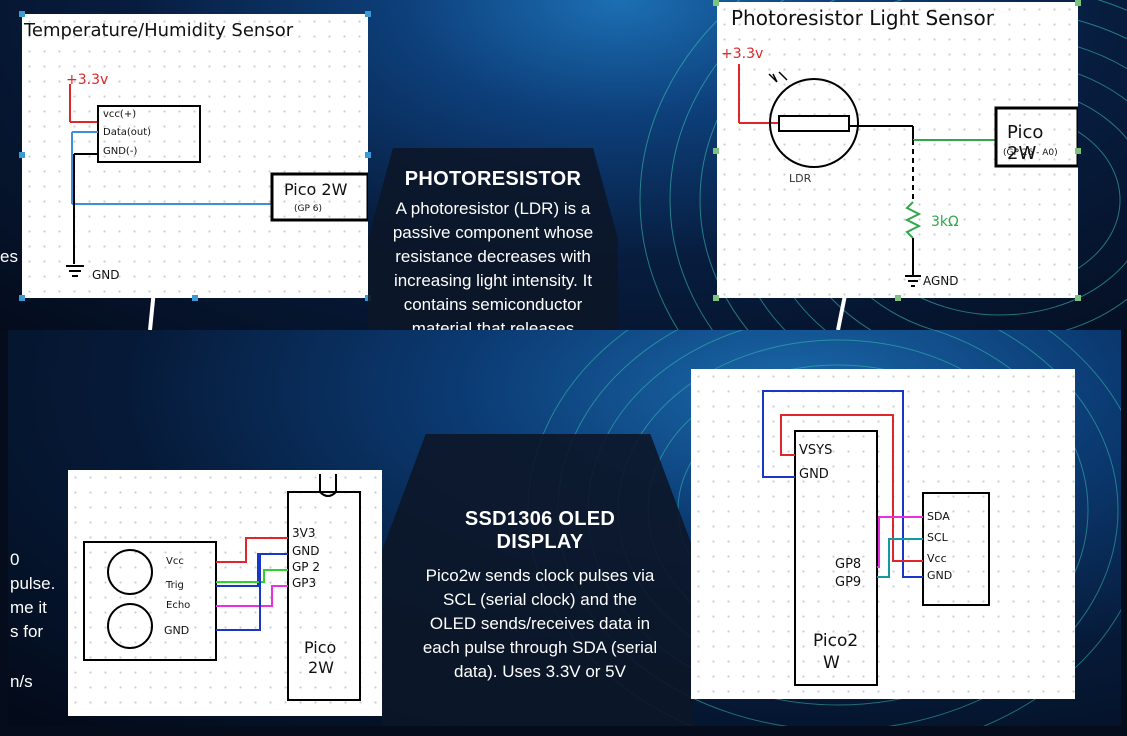 This screenshot has width=1127, height=736. Describe the element at coordinates (493, 304) in the screenshot. I see `info-line: contains semiconductor` at that location.